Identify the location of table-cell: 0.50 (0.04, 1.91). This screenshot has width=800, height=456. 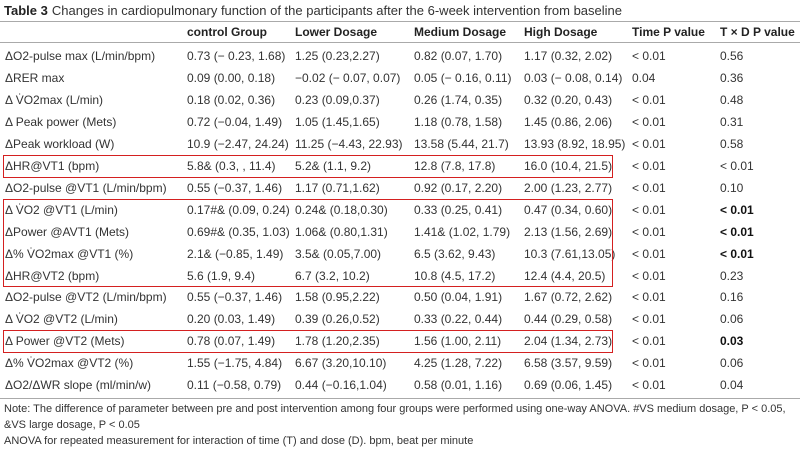
(458, 297).